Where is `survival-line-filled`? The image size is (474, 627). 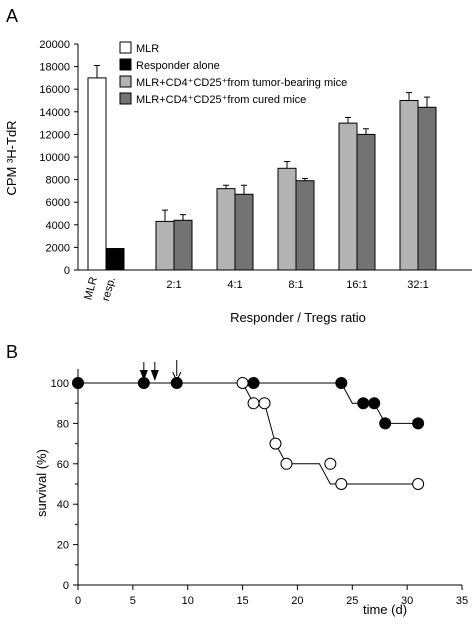
survival-line-filled is located at coordinates (248, 403).